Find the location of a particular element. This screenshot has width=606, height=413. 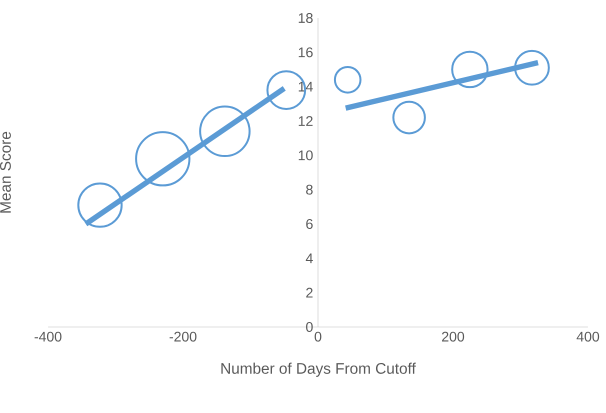

y-tick-label: 16 is located at coordinates (305, 52).